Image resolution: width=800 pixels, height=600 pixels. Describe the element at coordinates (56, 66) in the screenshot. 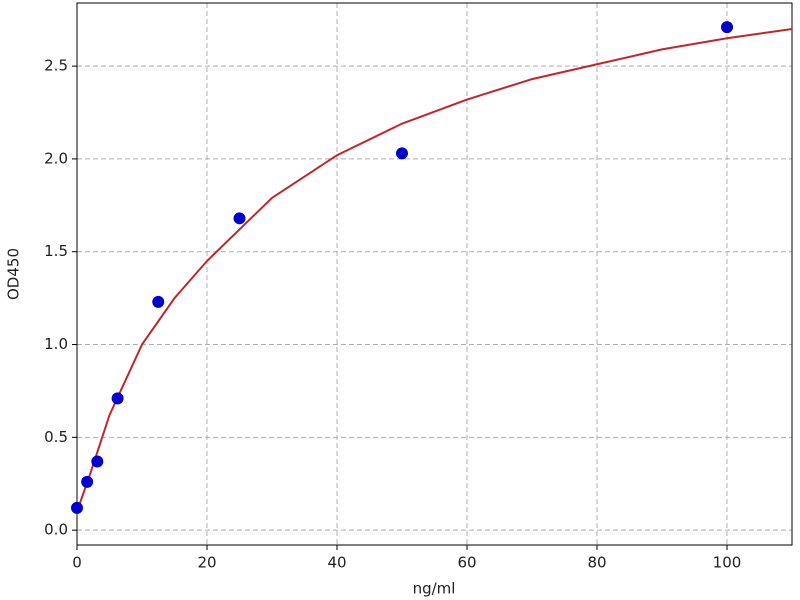

I see `y-tick-label: 2.5` at that location.